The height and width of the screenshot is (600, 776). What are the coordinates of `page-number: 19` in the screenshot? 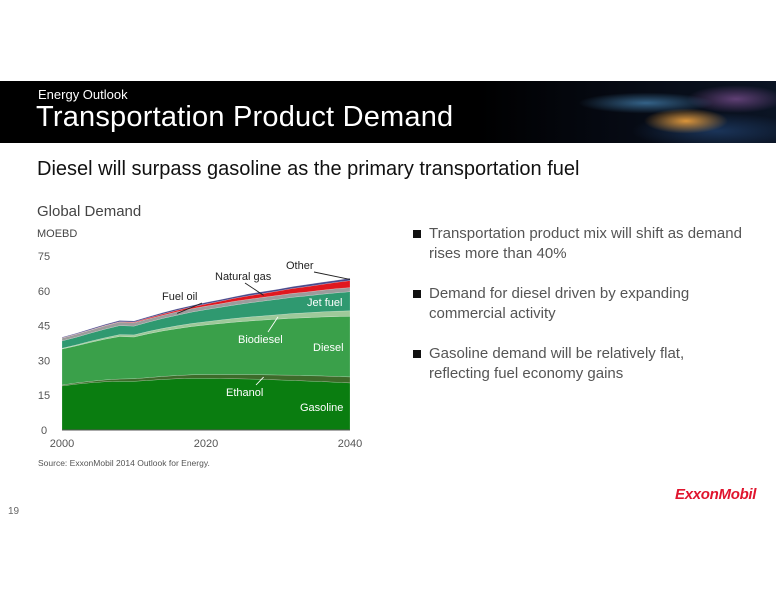 It's located at (14, 511).